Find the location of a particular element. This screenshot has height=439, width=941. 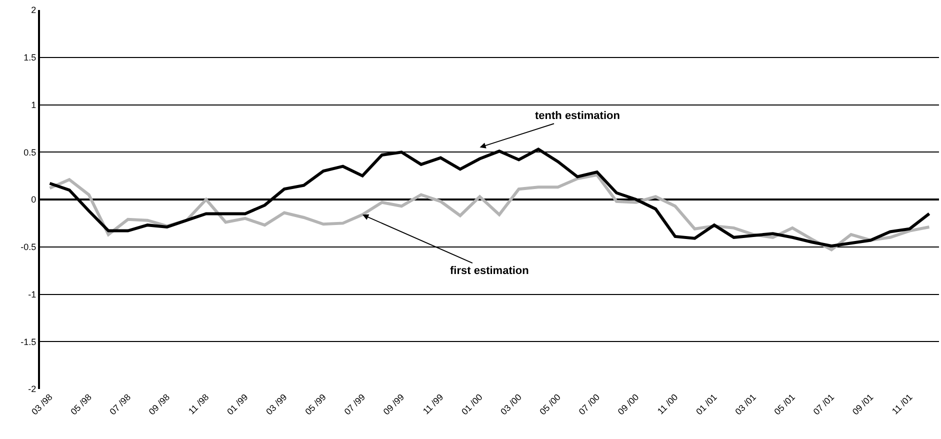

x-tick-label: 09 /00 is located at coordinates (628, 404).